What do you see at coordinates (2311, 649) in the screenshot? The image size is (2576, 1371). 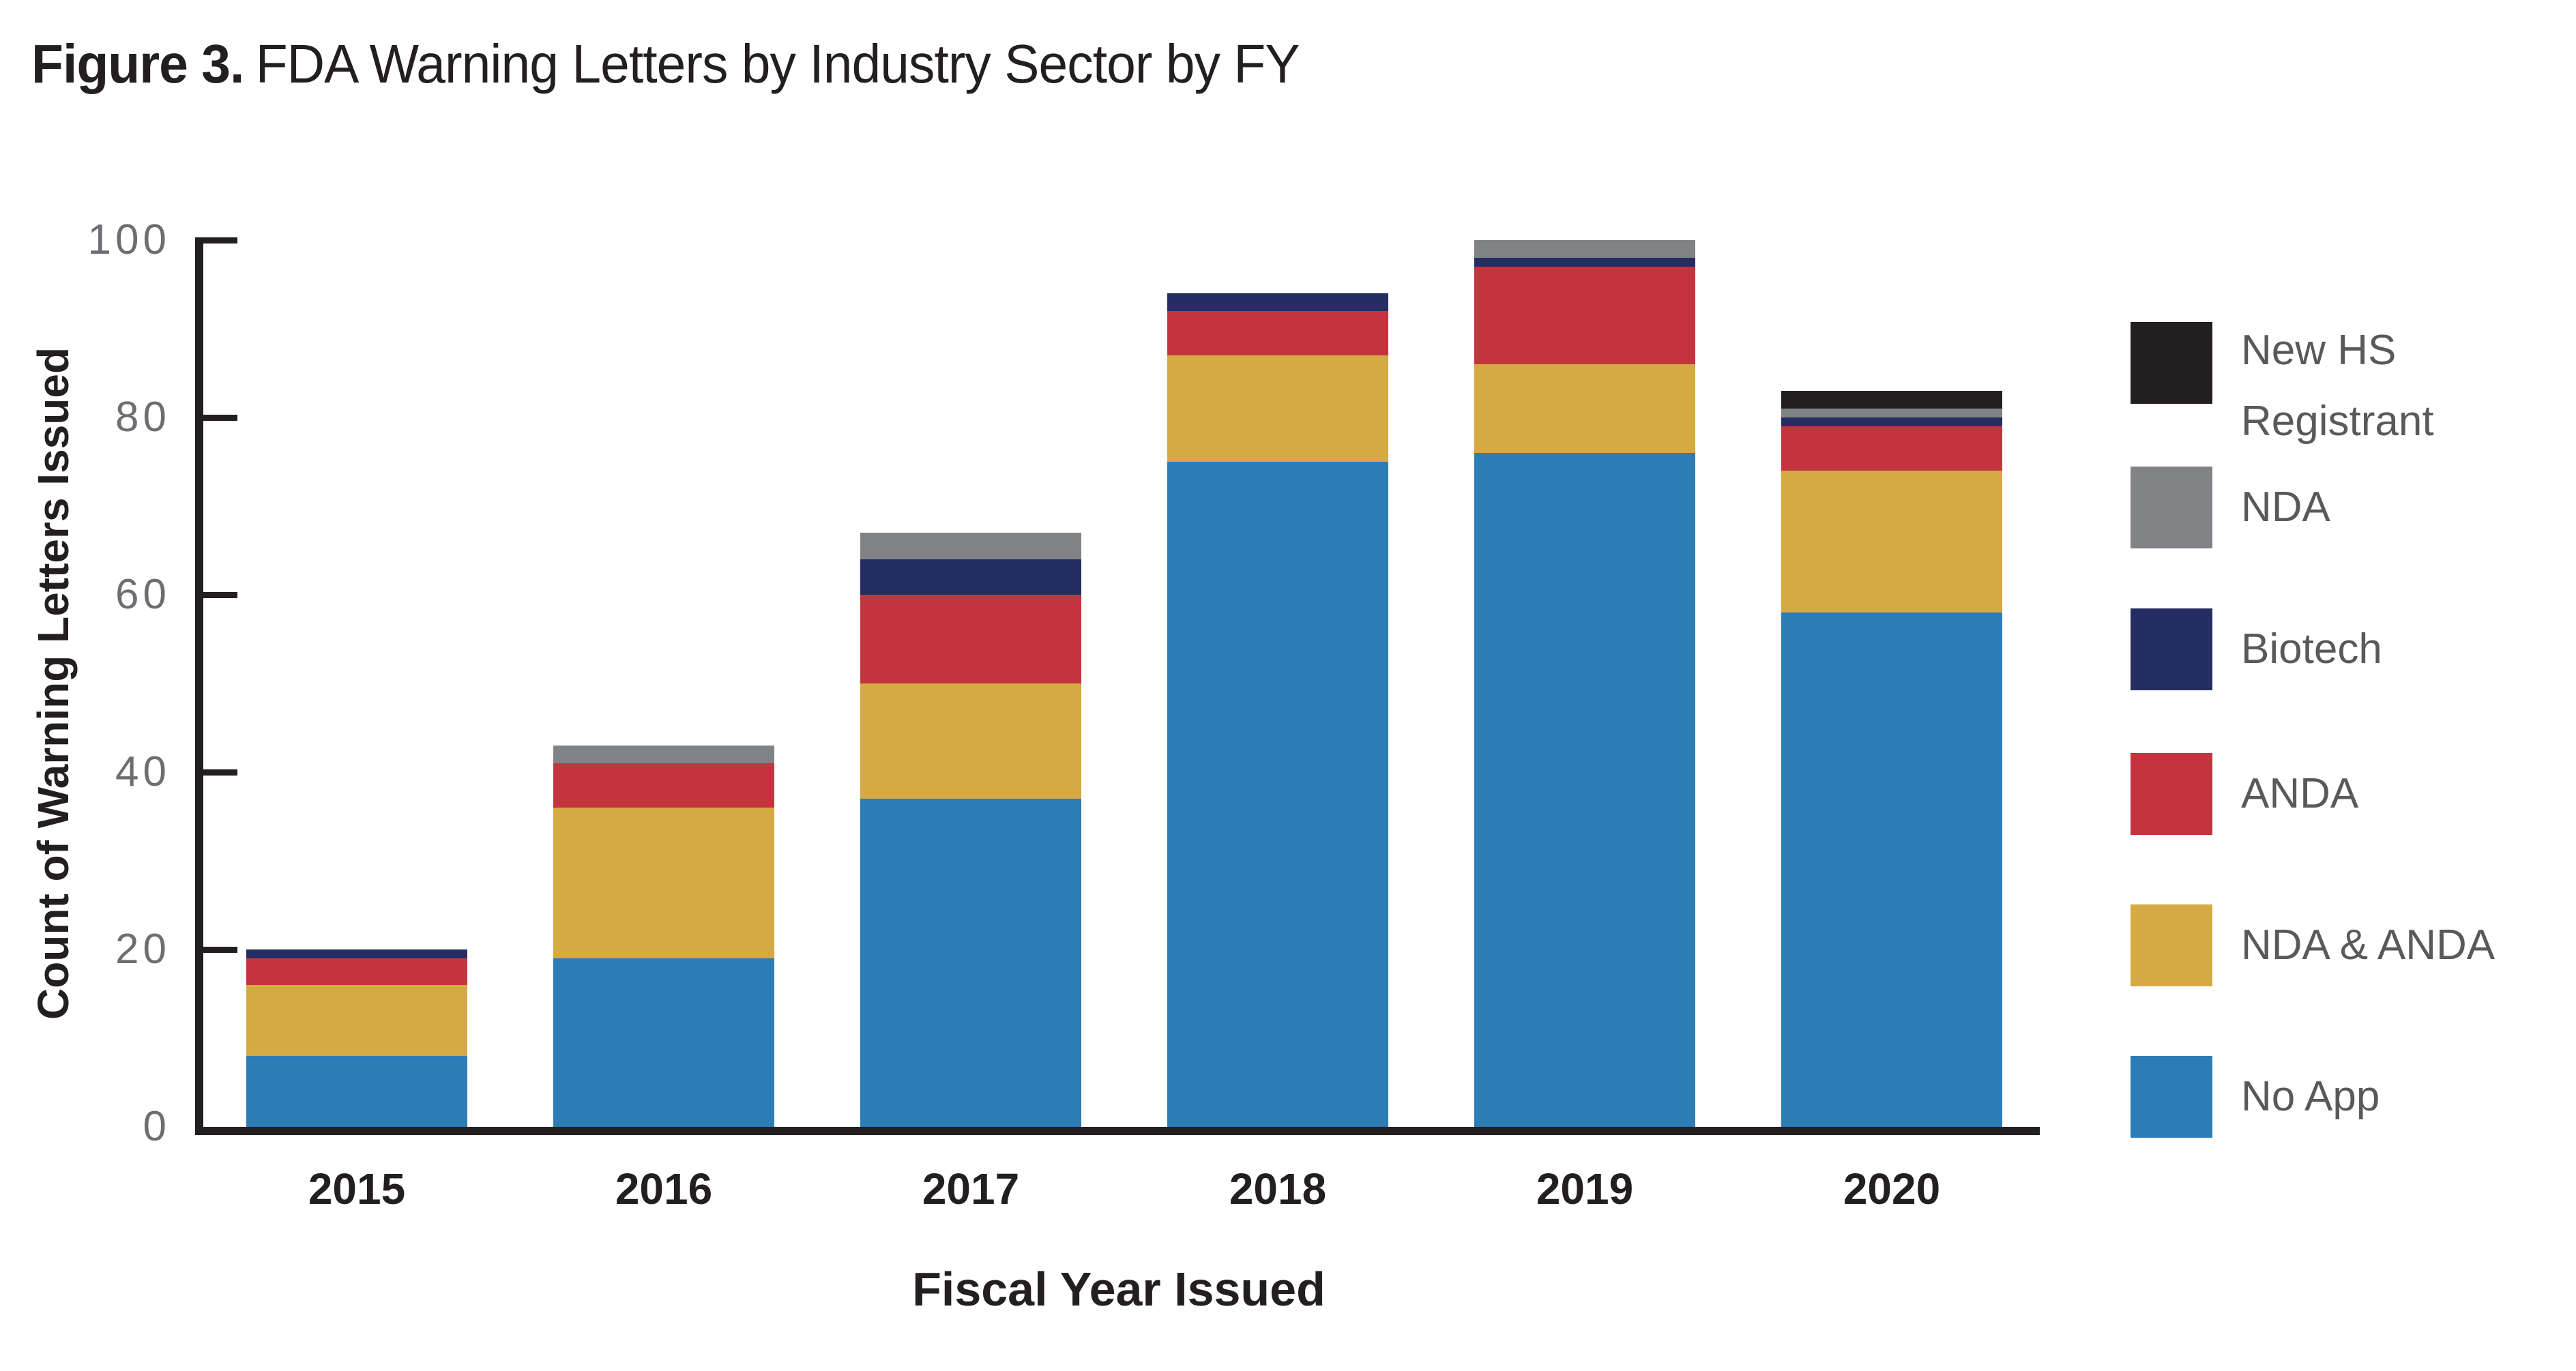 I see `legend-label-biotech: Biotech` at bounding box center [2311, 649].